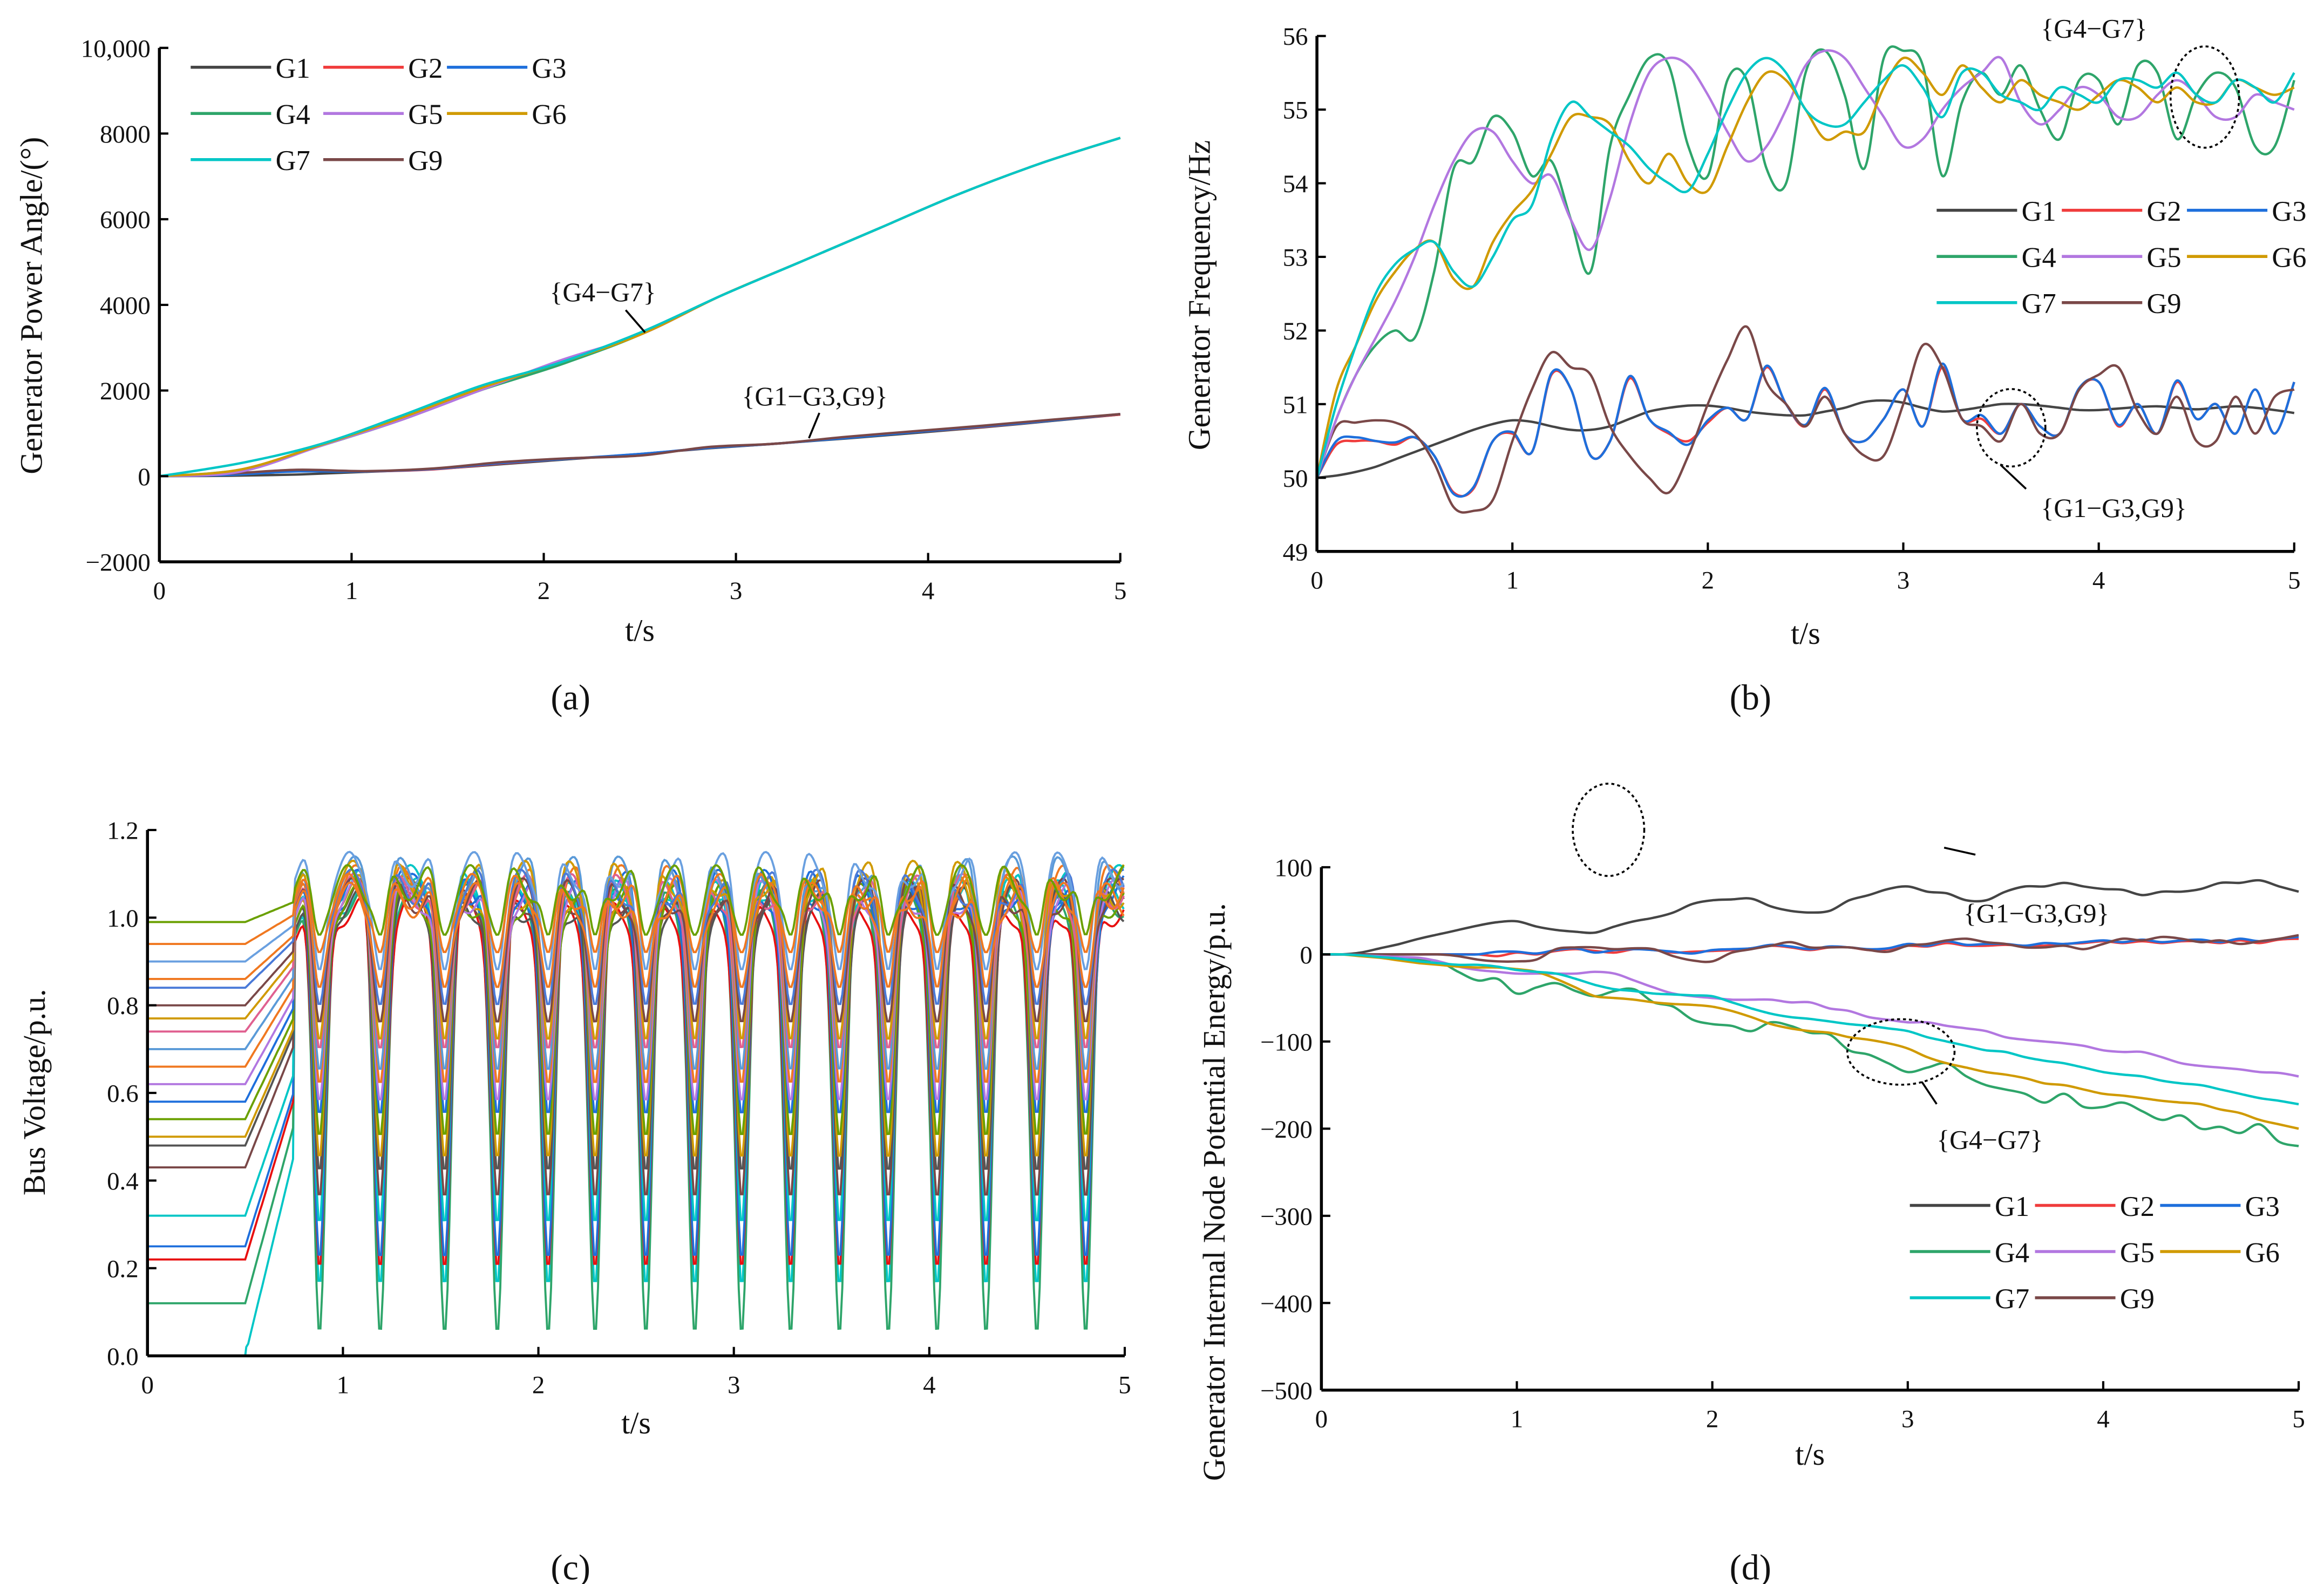  What do you see at coordinates (1295, 111) in the screenshot?
I see `y-tick-label: 55` at bounding box center [1295, 111].